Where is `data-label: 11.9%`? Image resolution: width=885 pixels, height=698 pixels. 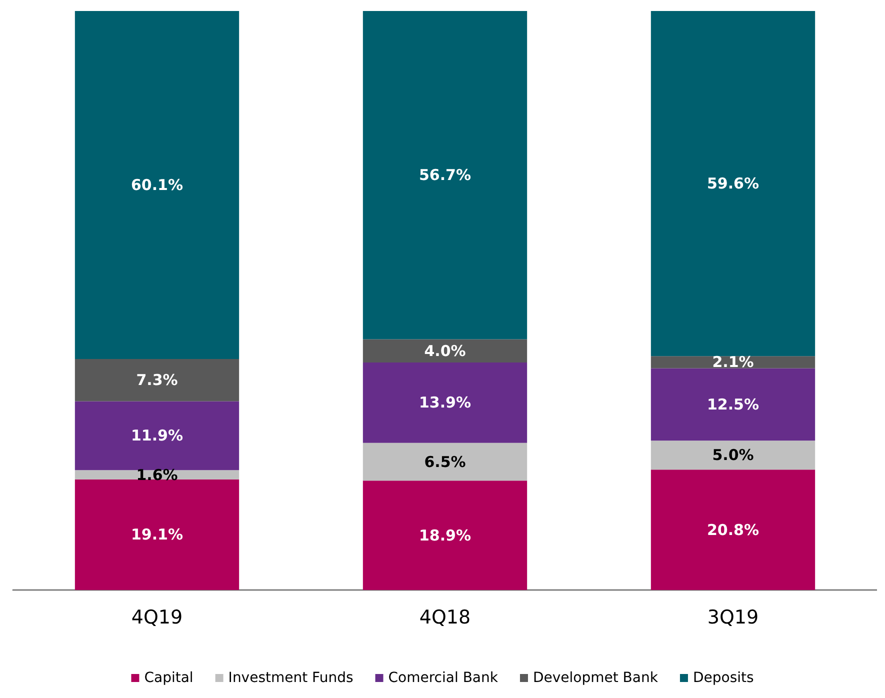
data-label: 11.9% is located at coordinates (157, 435).